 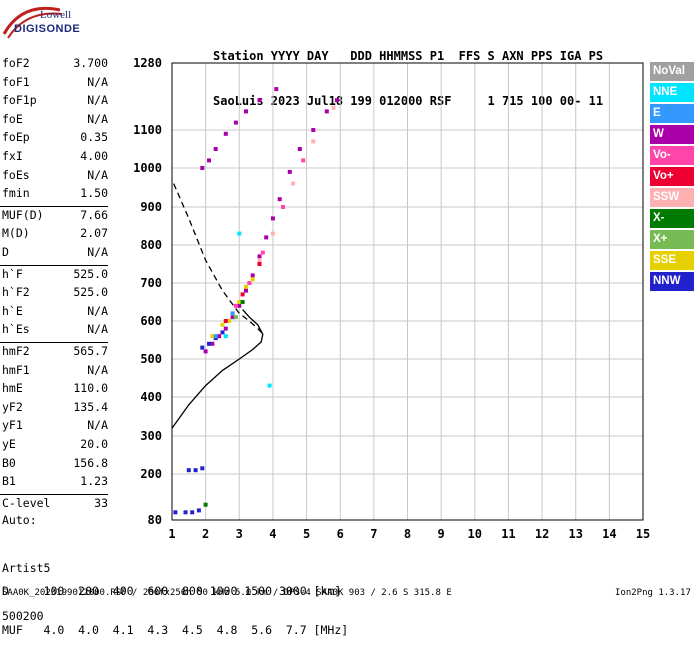 I want to click on x-tick-label: 3, so click(x=239, y=534).